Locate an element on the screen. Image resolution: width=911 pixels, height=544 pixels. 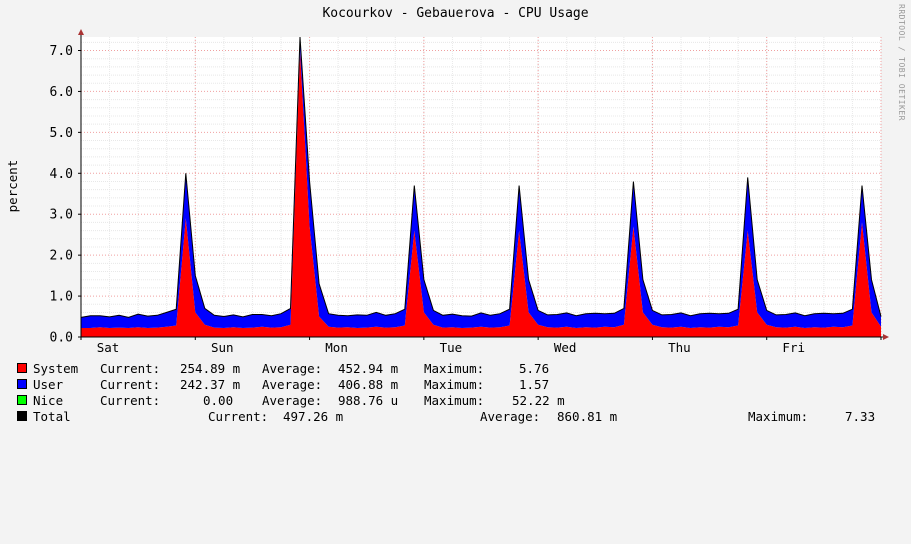
y-tick-labels: 0.0 1.0 2.0 3.0 4.0 5.0 6.0 7.0 is located at coordinates (65, 195).